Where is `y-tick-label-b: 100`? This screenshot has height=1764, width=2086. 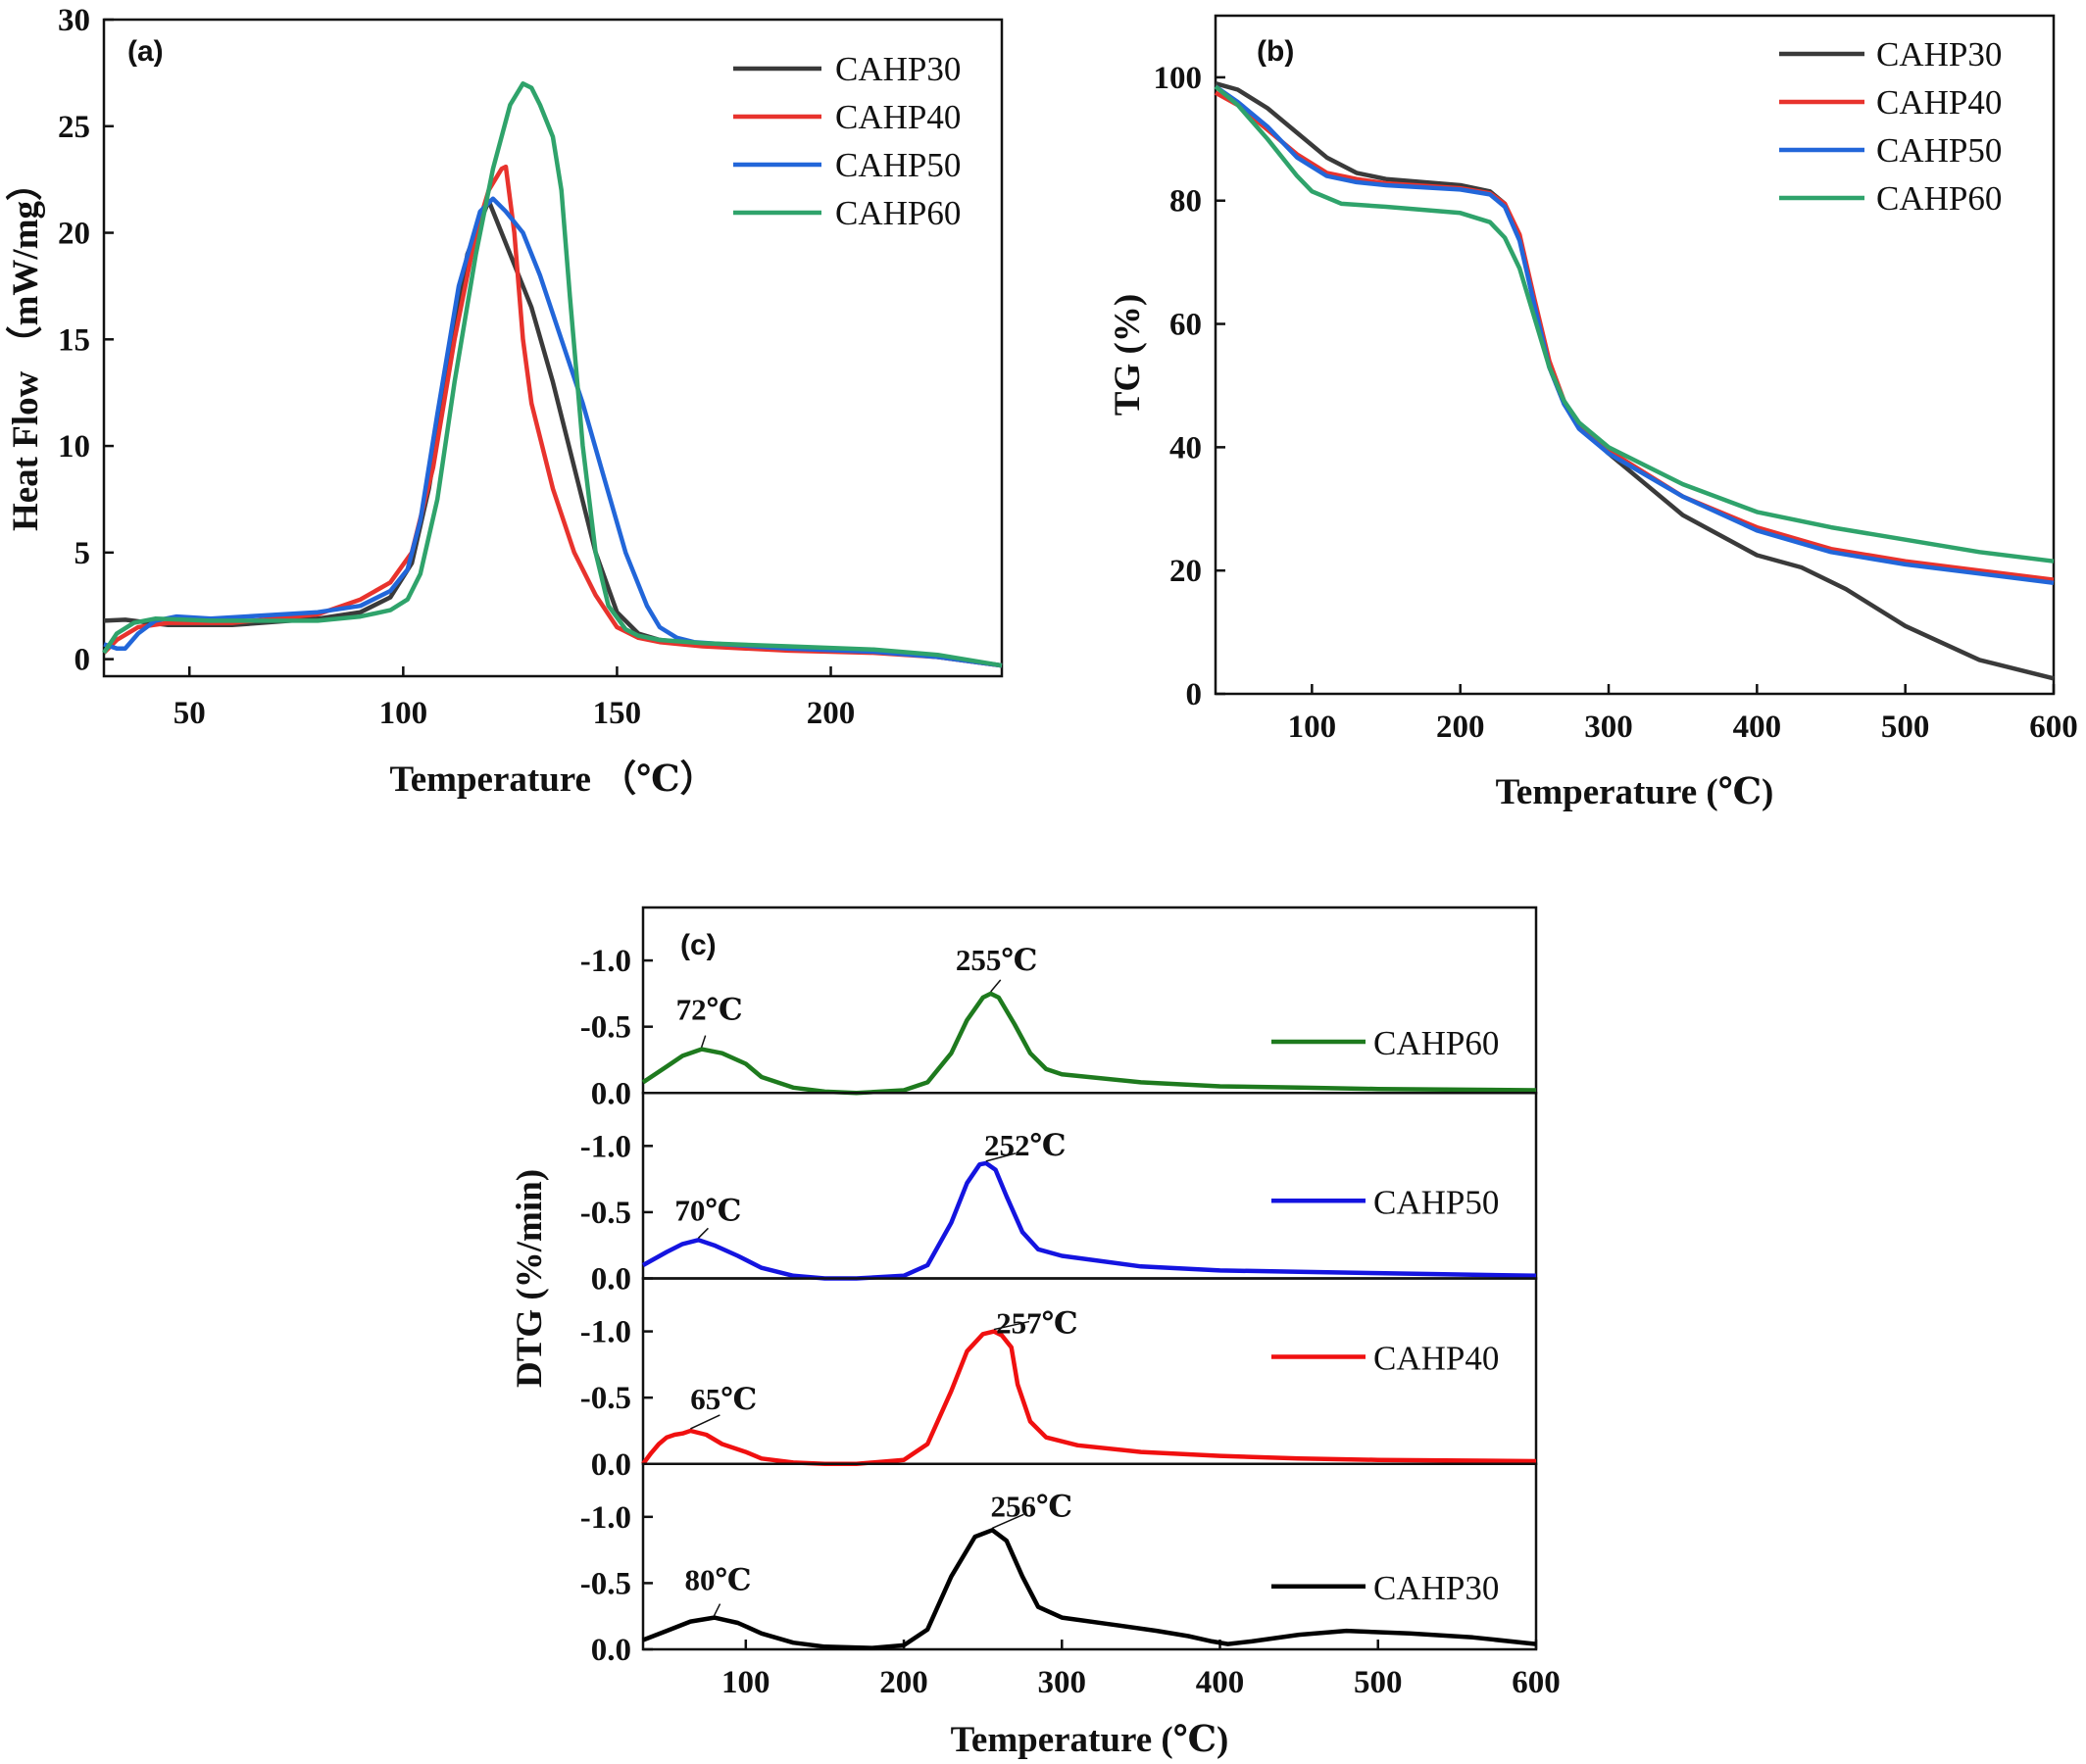 y-tick-label-b: 100 is located at coordinates (1178, 78).